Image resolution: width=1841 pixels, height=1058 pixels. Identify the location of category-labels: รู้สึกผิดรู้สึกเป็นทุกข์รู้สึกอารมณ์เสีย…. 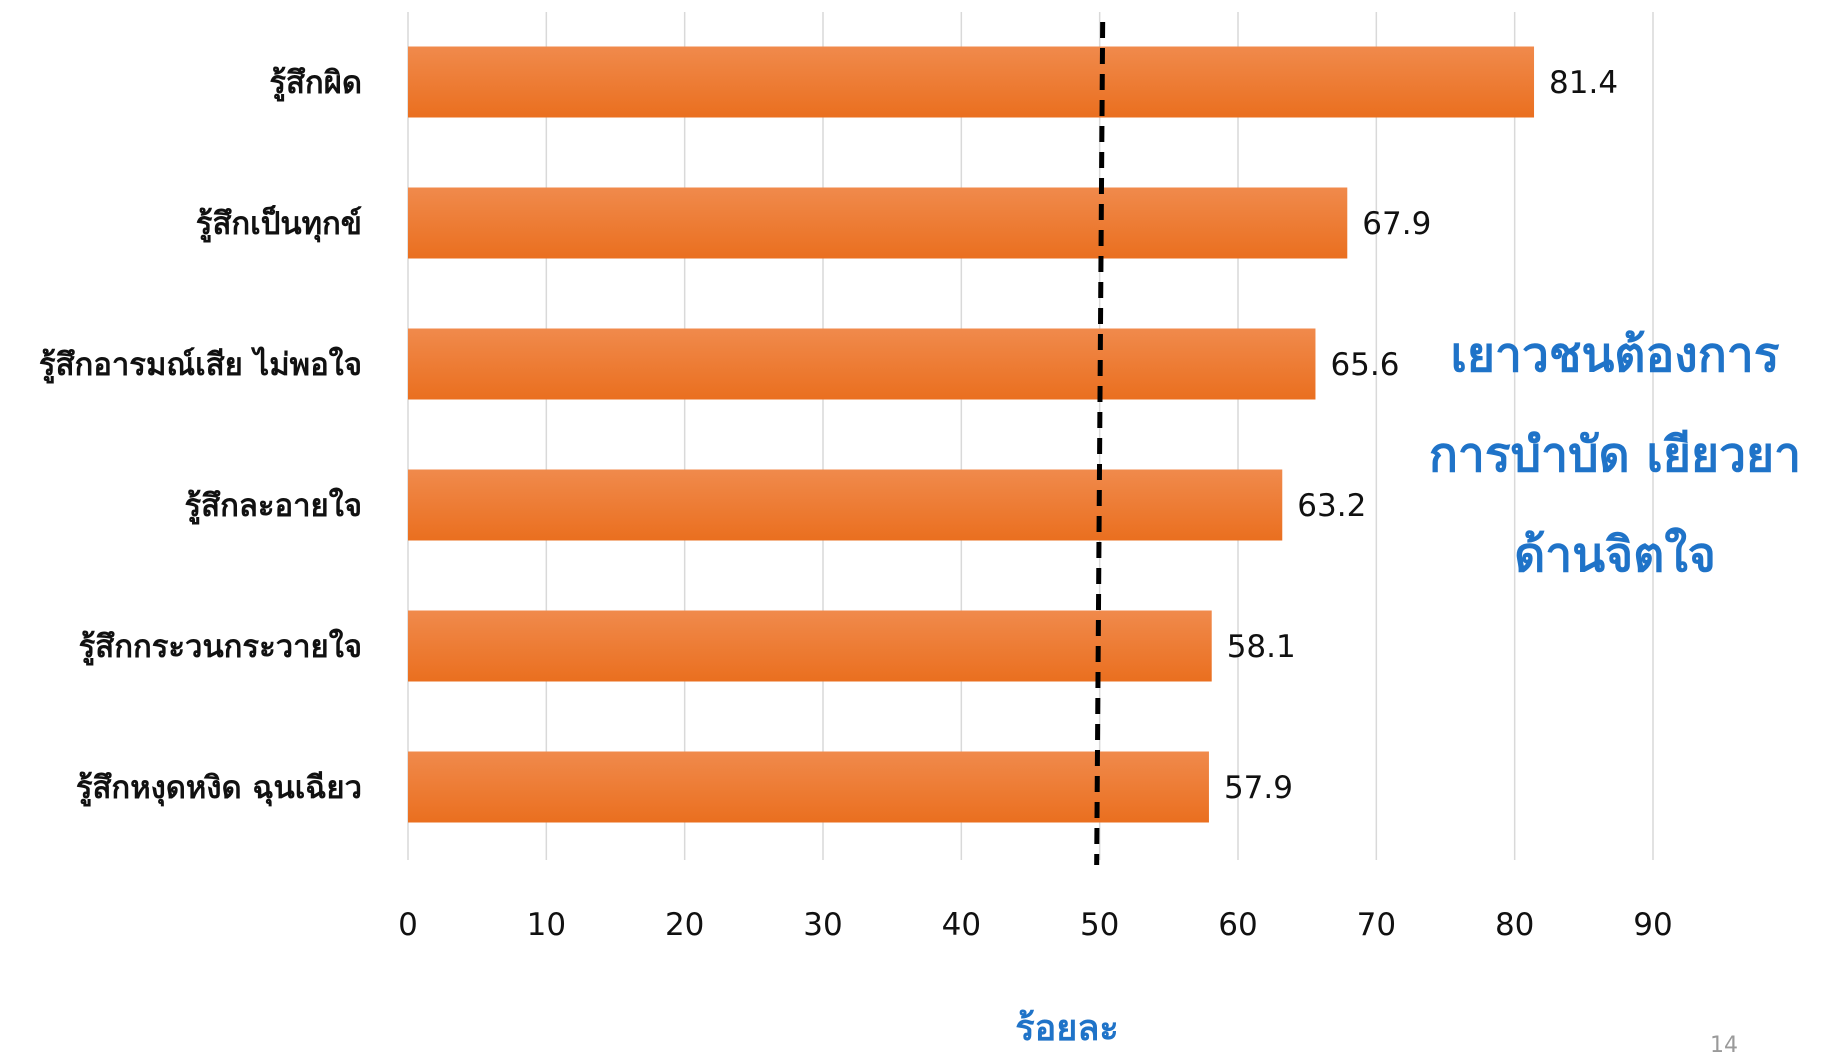
(200, 436).